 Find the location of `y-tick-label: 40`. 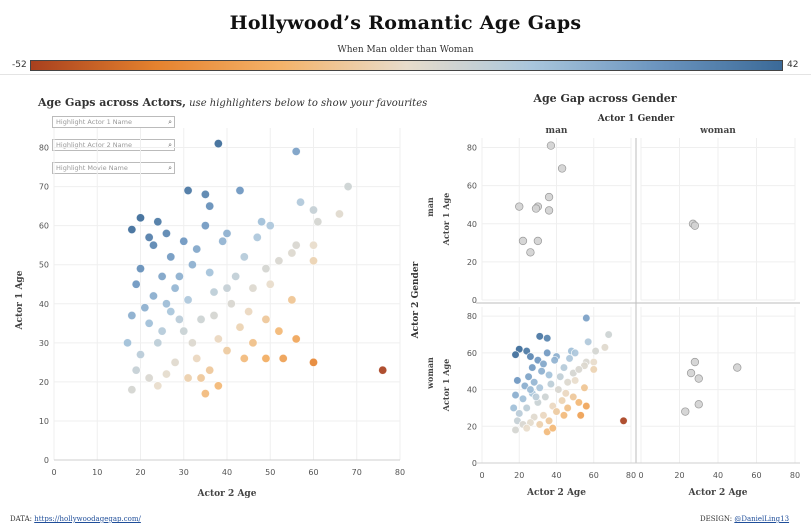

y-tick-label: 40 is located at coordinates (472, 224).